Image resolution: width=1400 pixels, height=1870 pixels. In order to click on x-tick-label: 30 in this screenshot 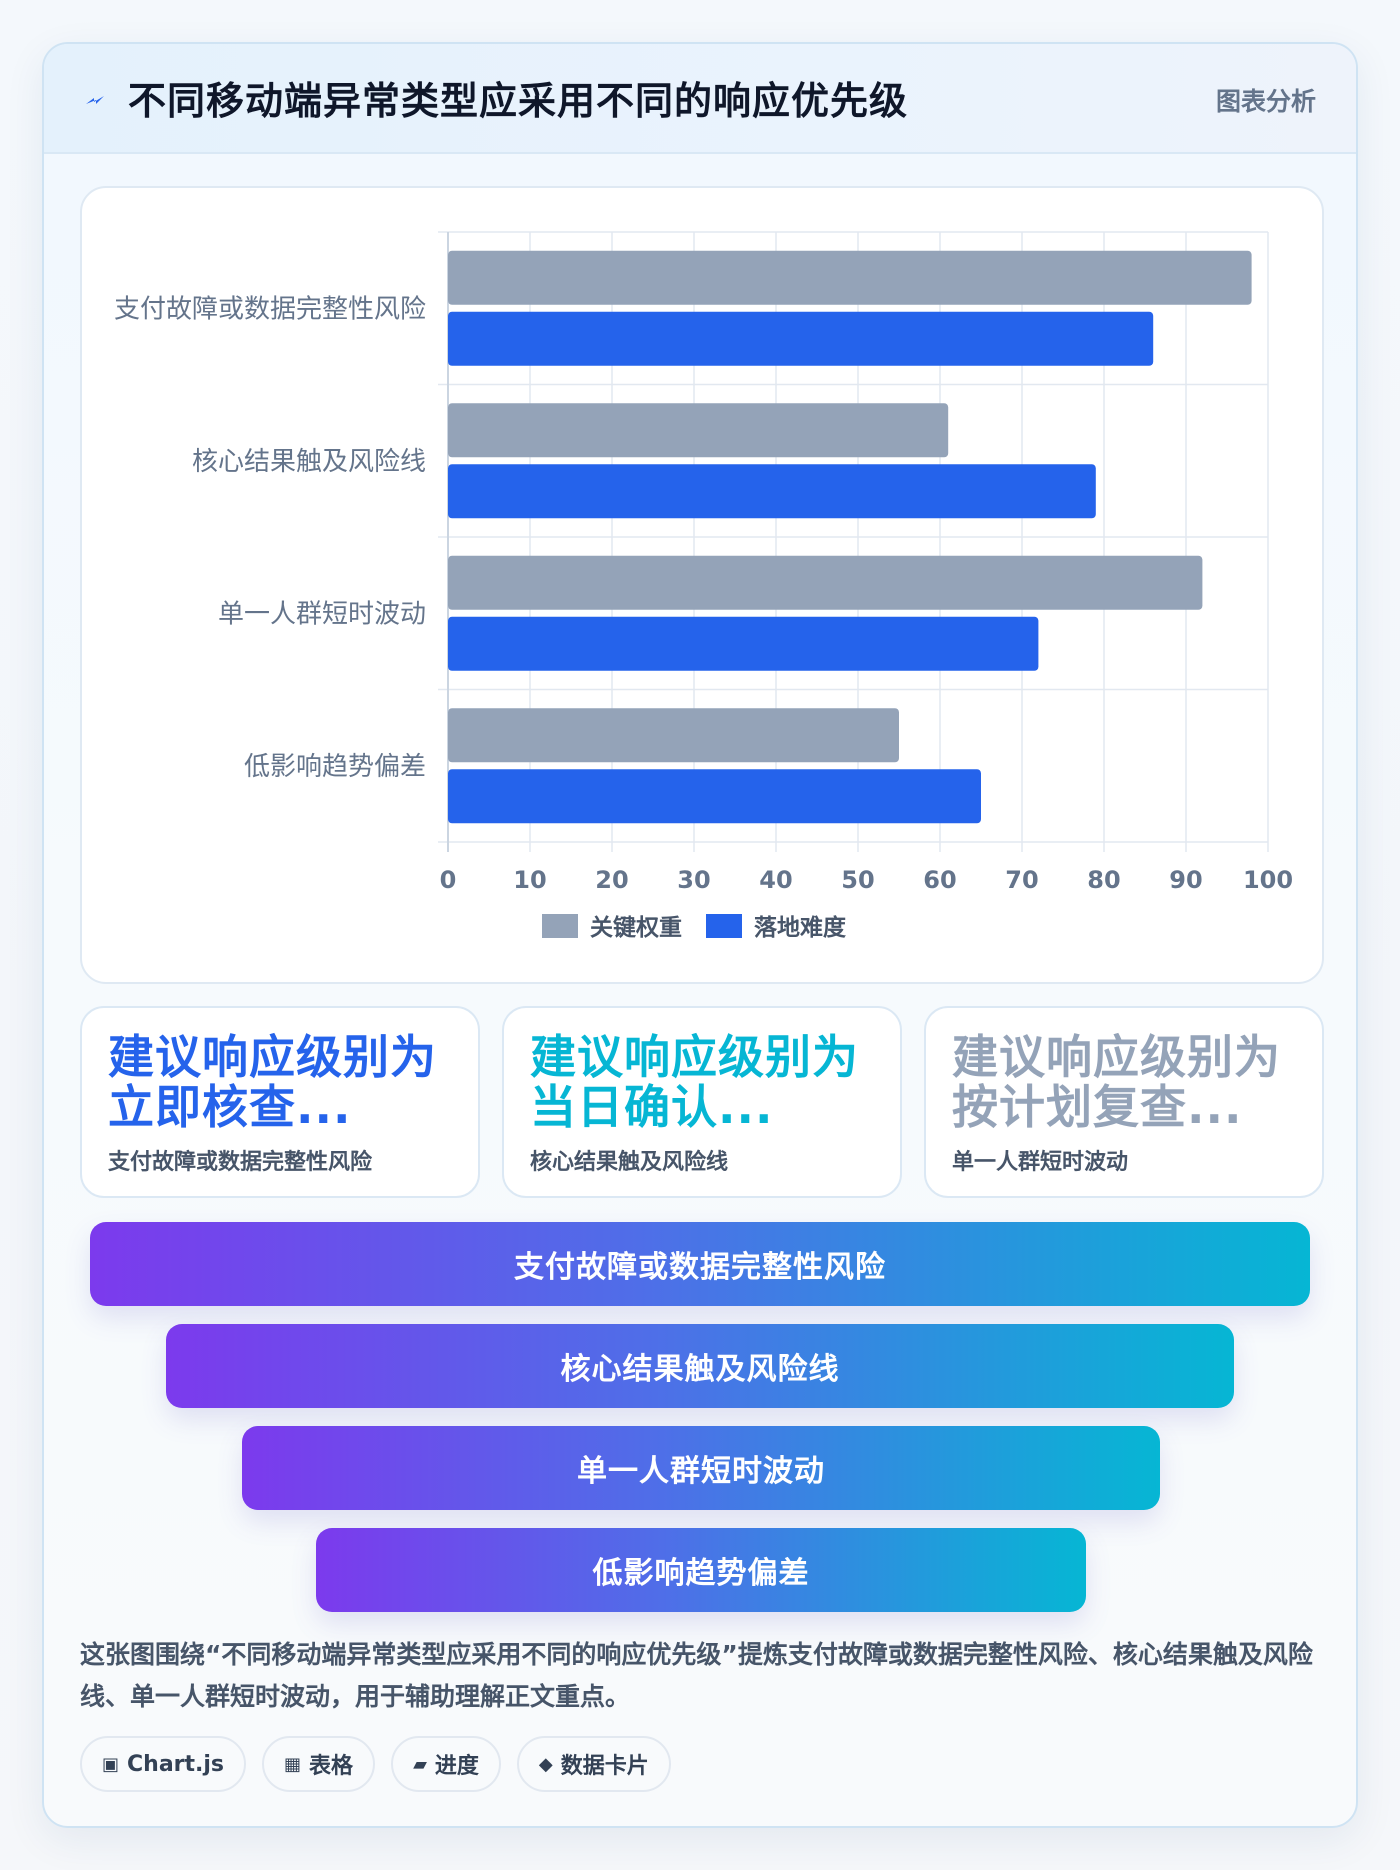, I will do `click(693, 880)`.